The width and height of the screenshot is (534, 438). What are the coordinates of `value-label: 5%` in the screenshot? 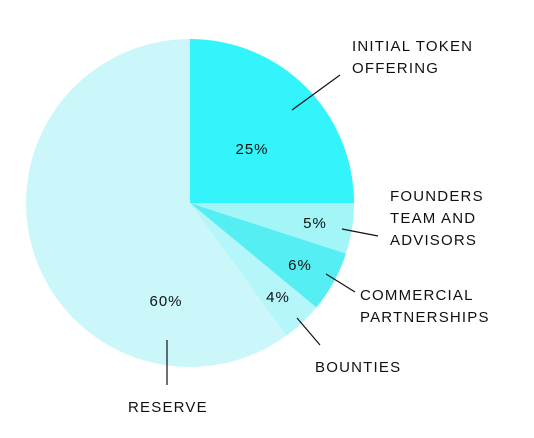 It's located at (315, 223).